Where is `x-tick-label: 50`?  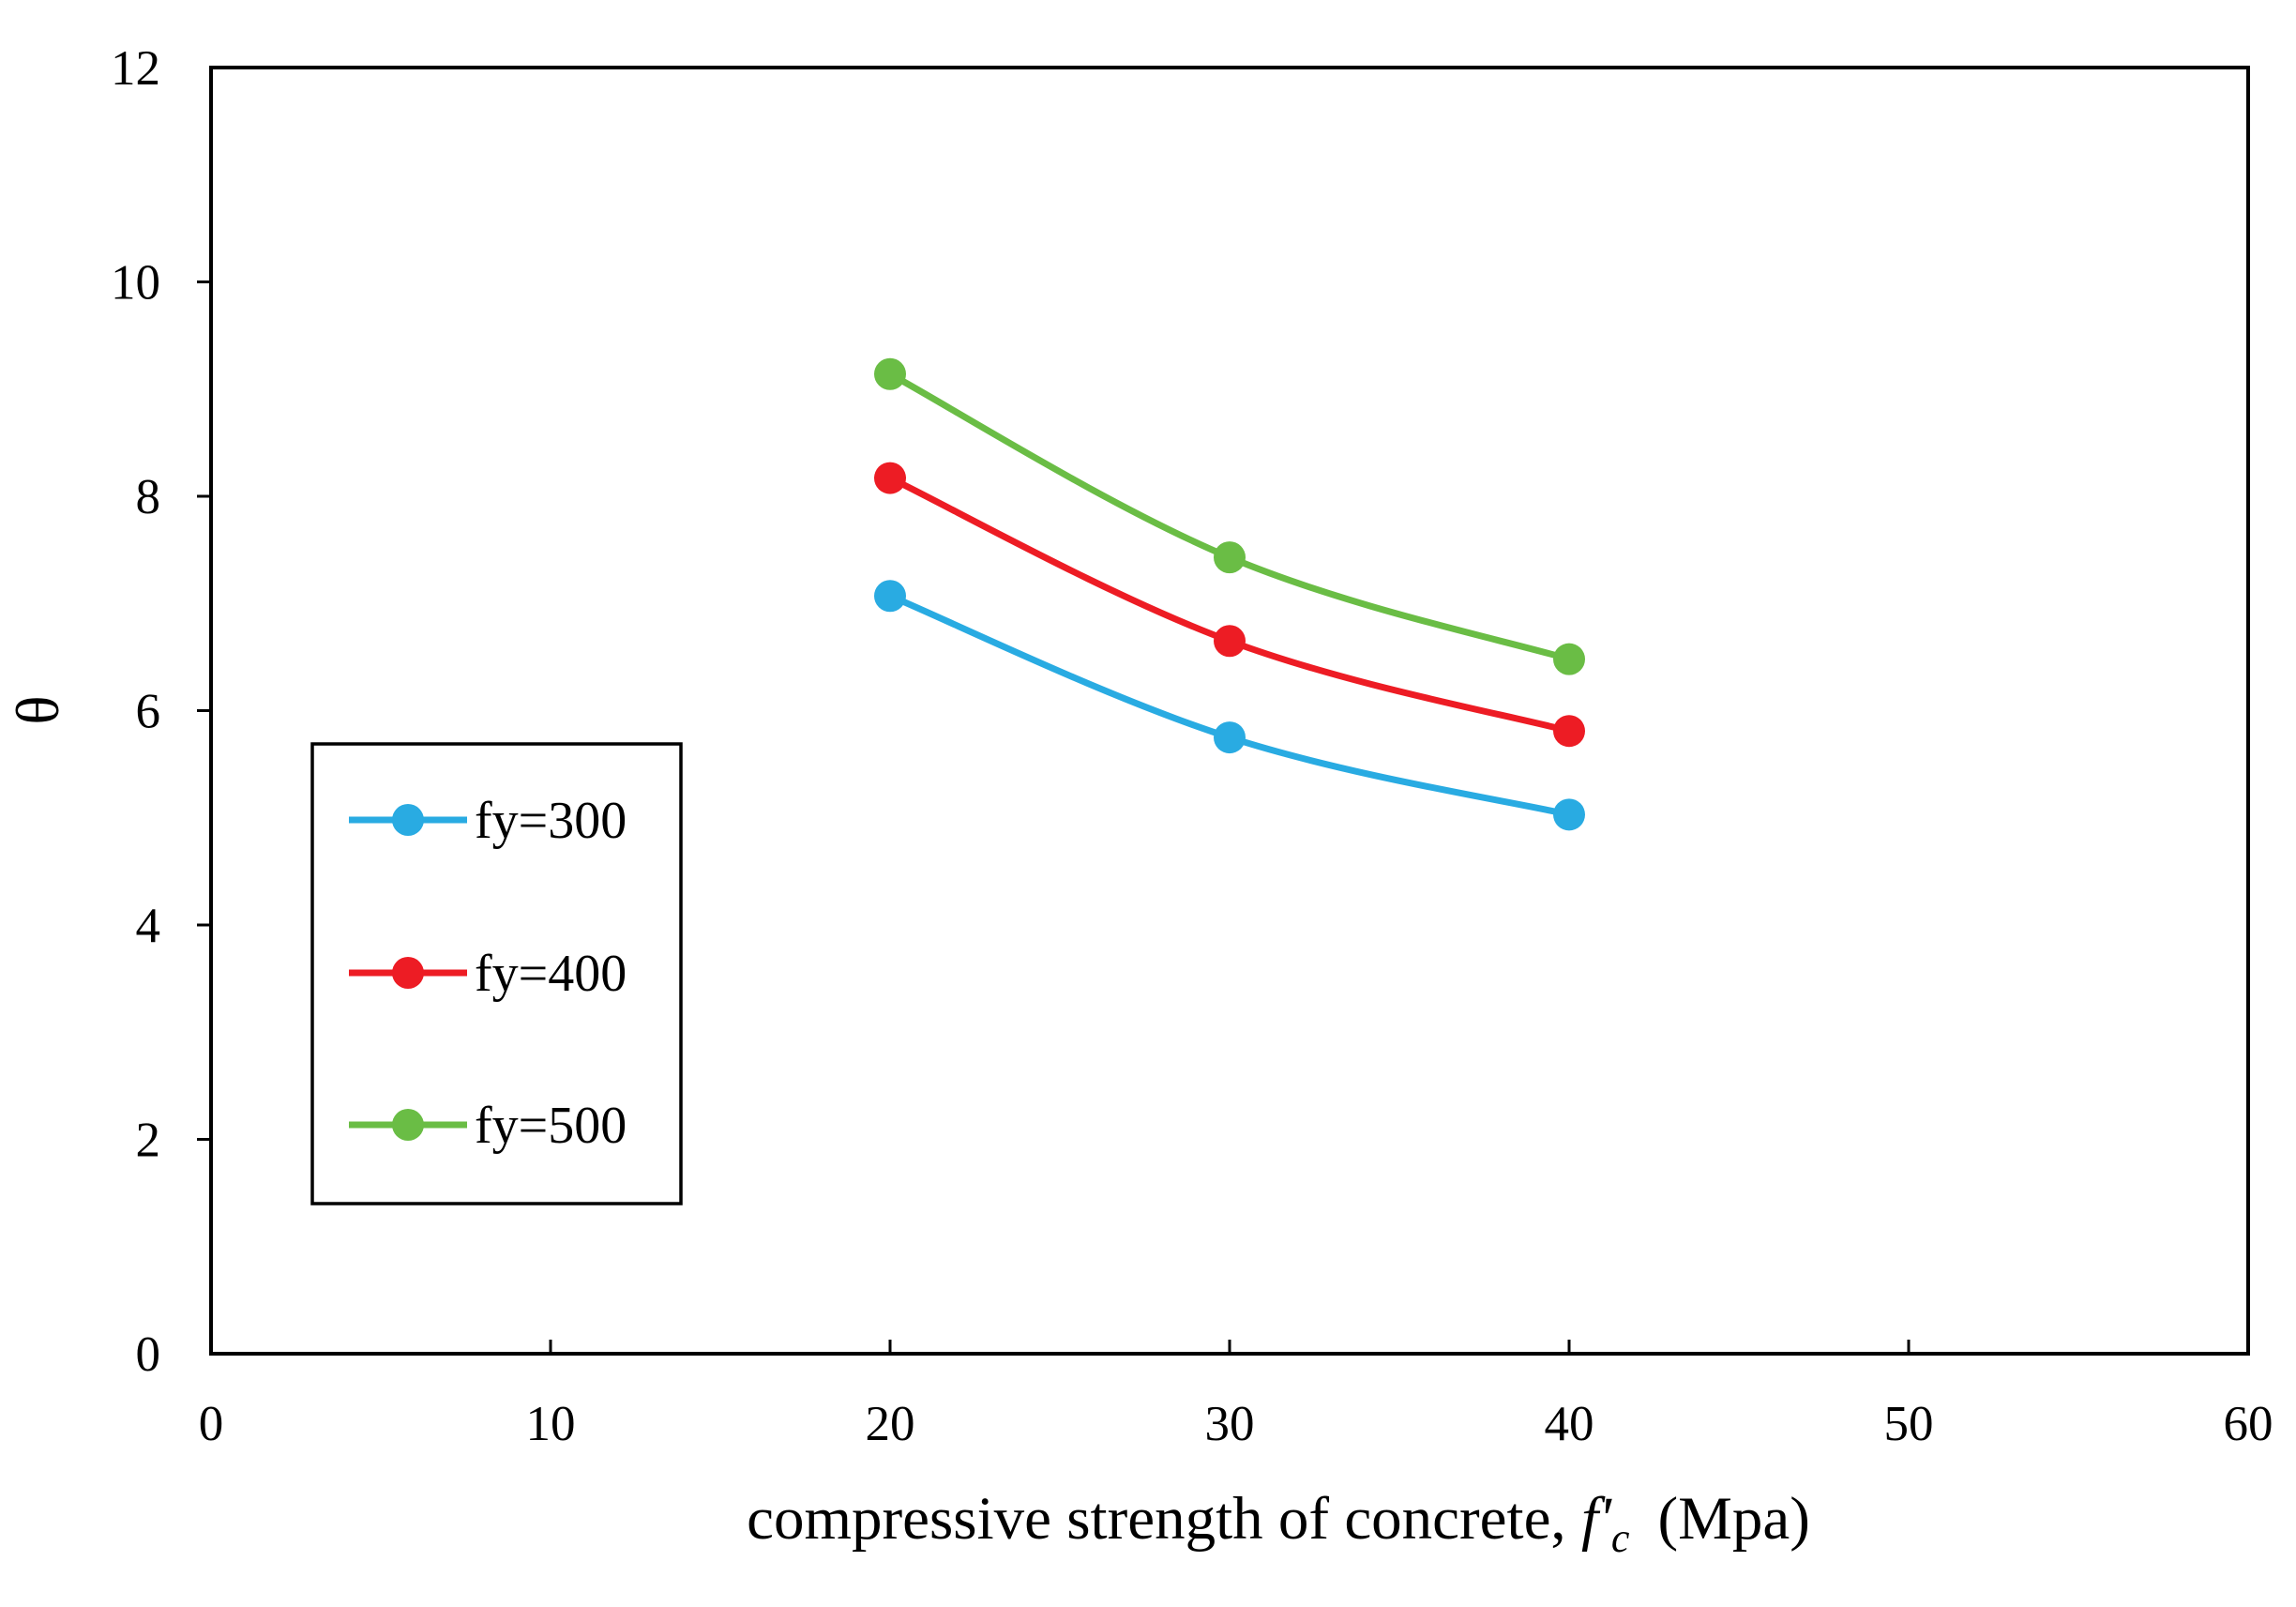 x-tick-label: 50 is located at coordinates (1909, 1424).